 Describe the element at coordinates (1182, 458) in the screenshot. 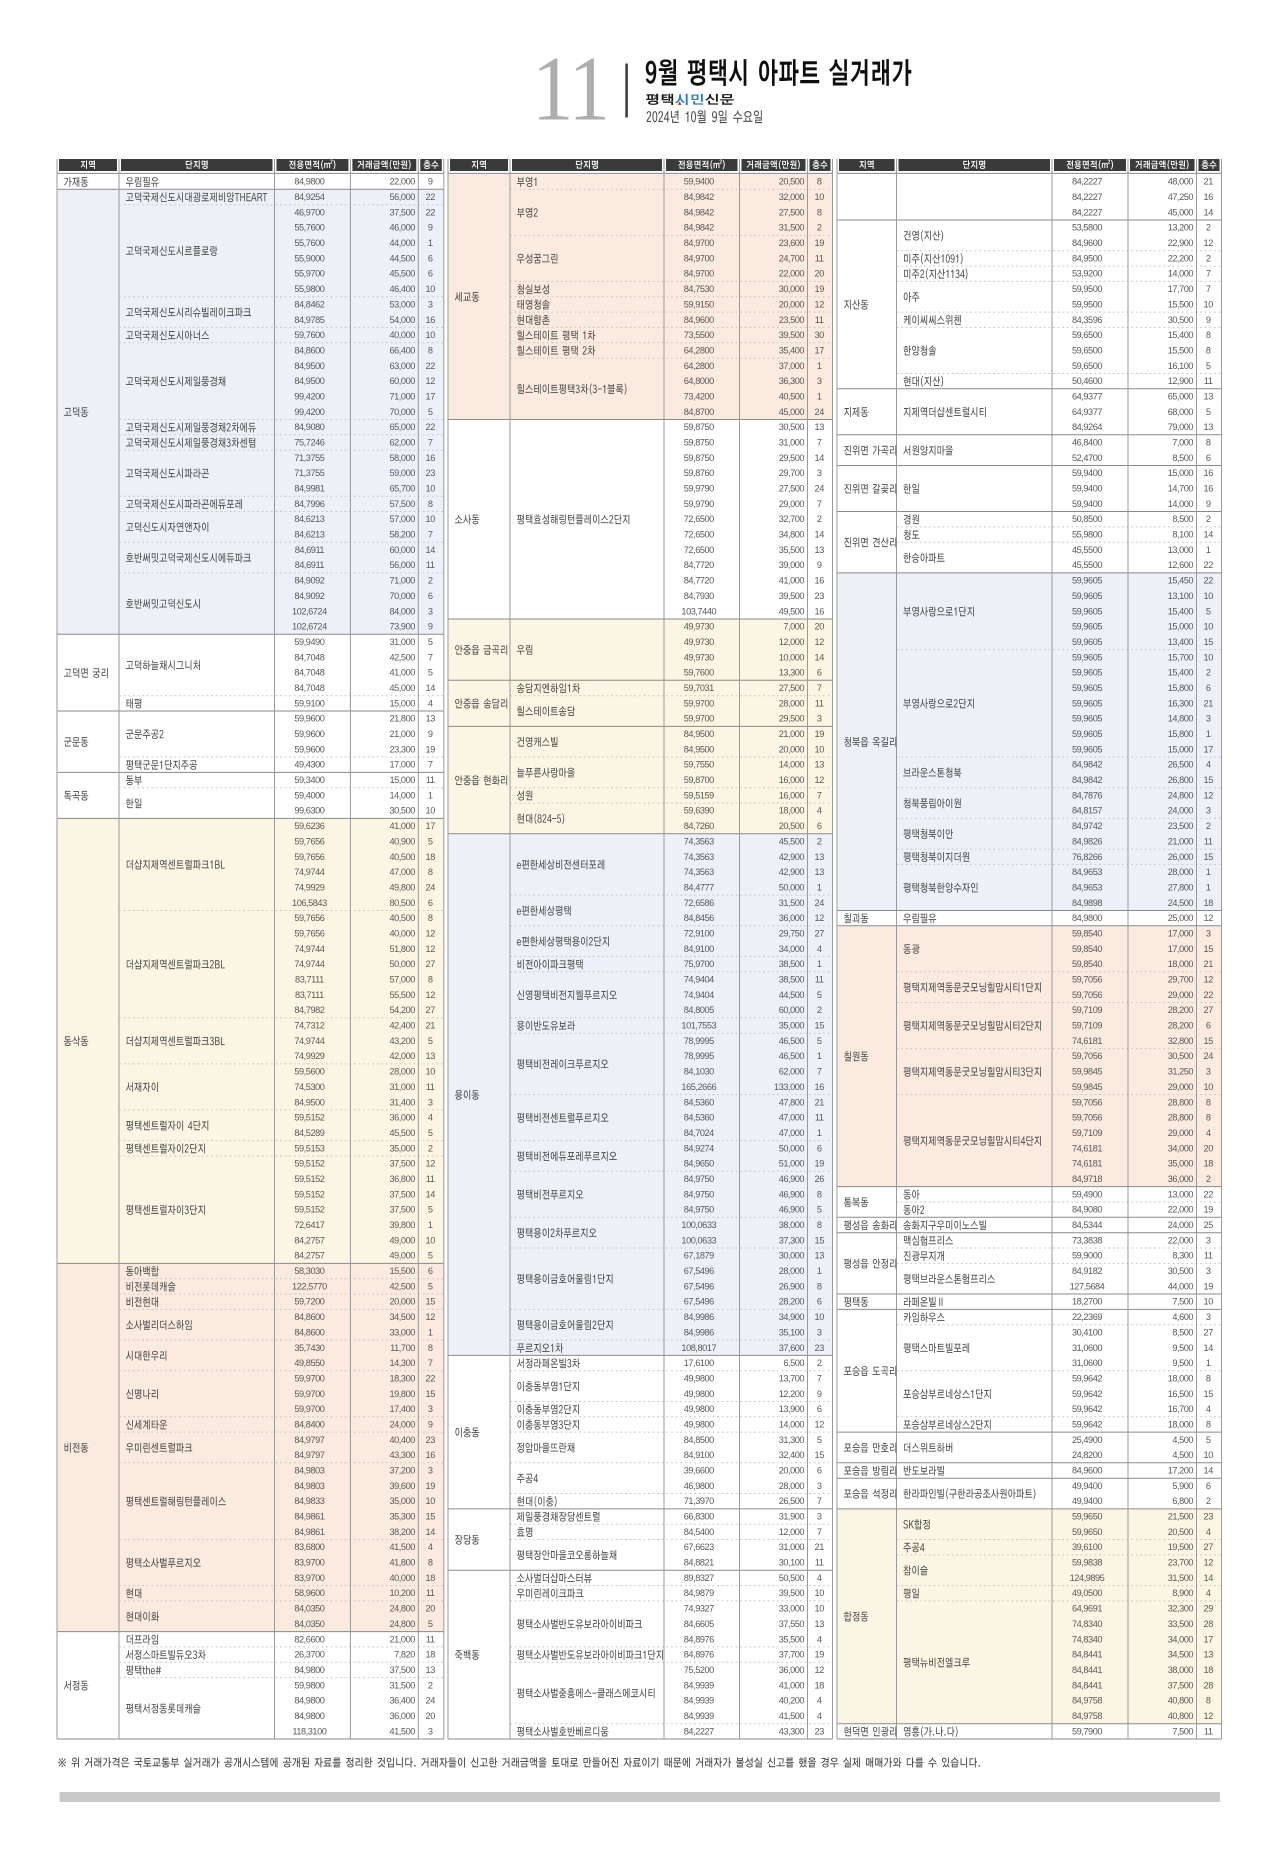

I see `svg-text: 8,500` at that location.